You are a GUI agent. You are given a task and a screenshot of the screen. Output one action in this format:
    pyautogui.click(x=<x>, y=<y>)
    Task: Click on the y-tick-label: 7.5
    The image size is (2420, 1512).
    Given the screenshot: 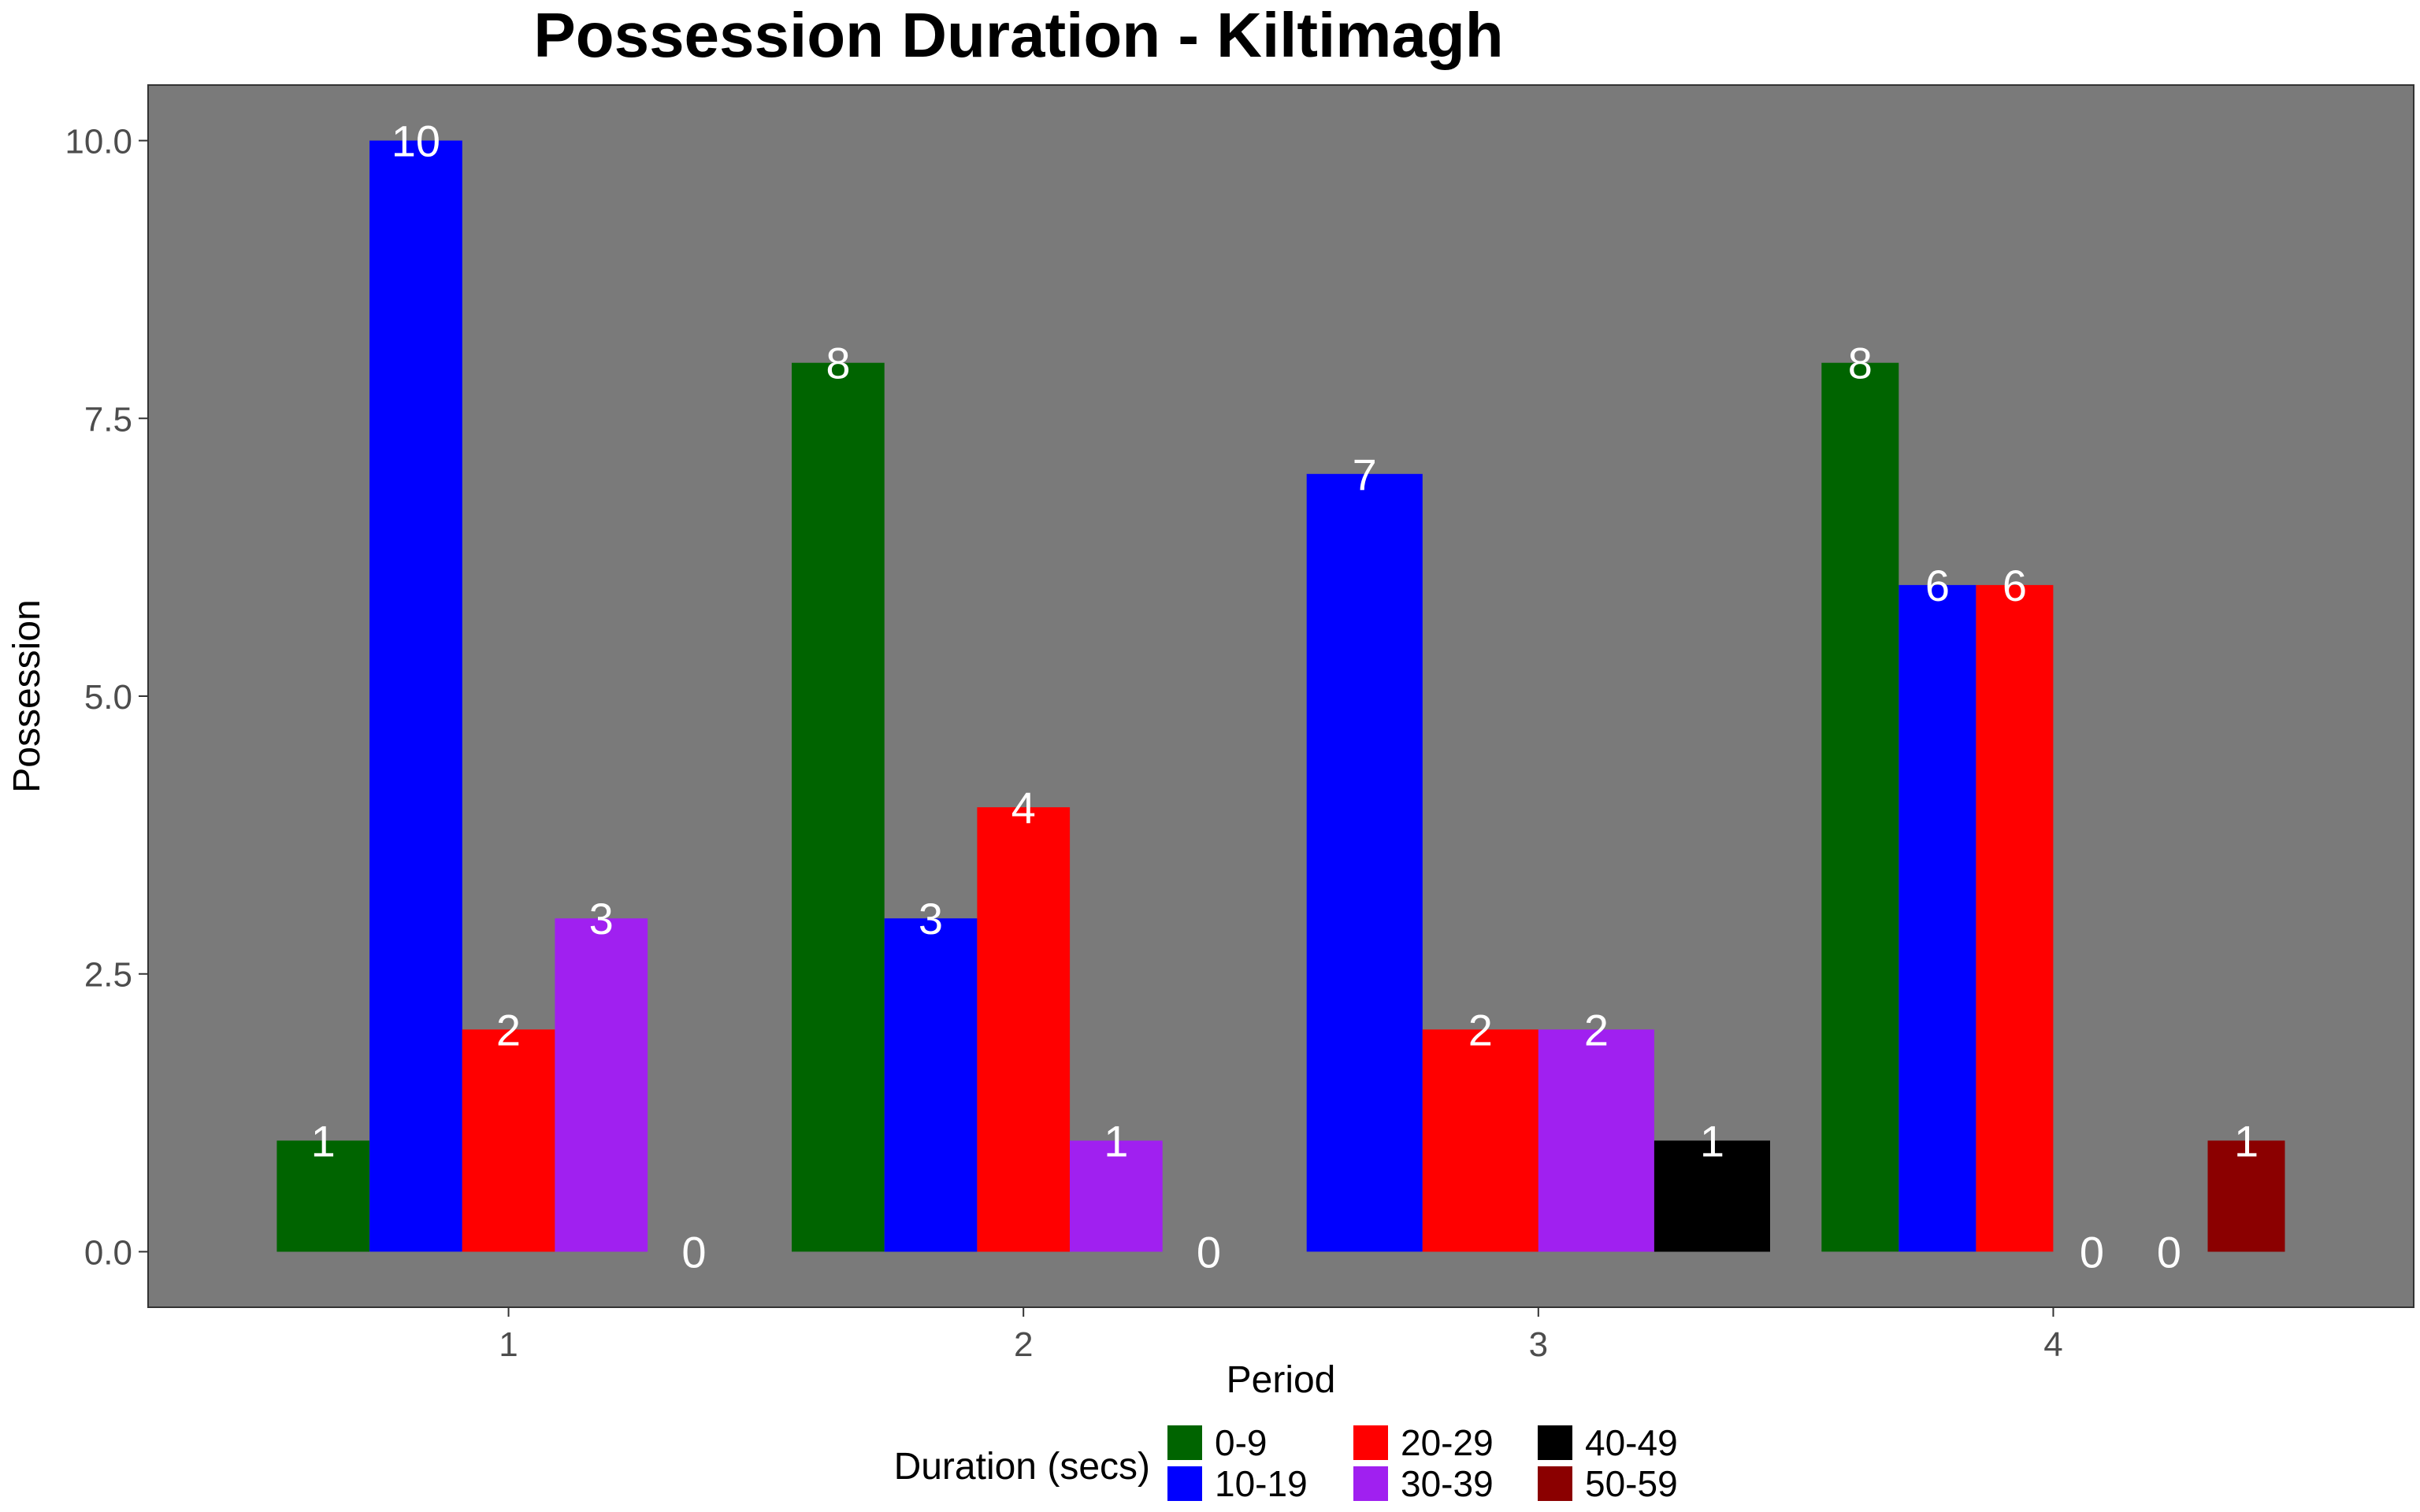 What is the action you would take?
    pyautogui.click(x=108, y=419)
    